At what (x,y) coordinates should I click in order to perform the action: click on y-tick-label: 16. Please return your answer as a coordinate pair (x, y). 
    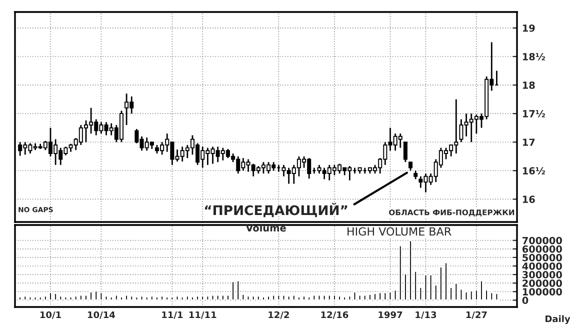
    Looking at the image, I should click on (528, 200).